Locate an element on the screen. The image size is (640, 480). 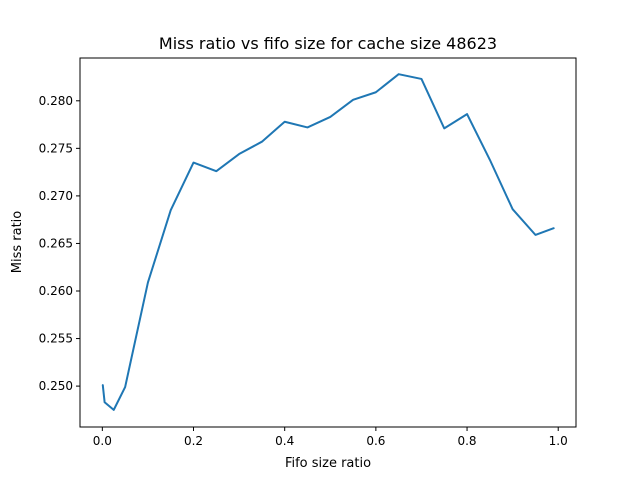
x-axis-ticks: 0.0 0.2 0.4 0.6 0.8 1.0 is located at coordinates (330, 437).